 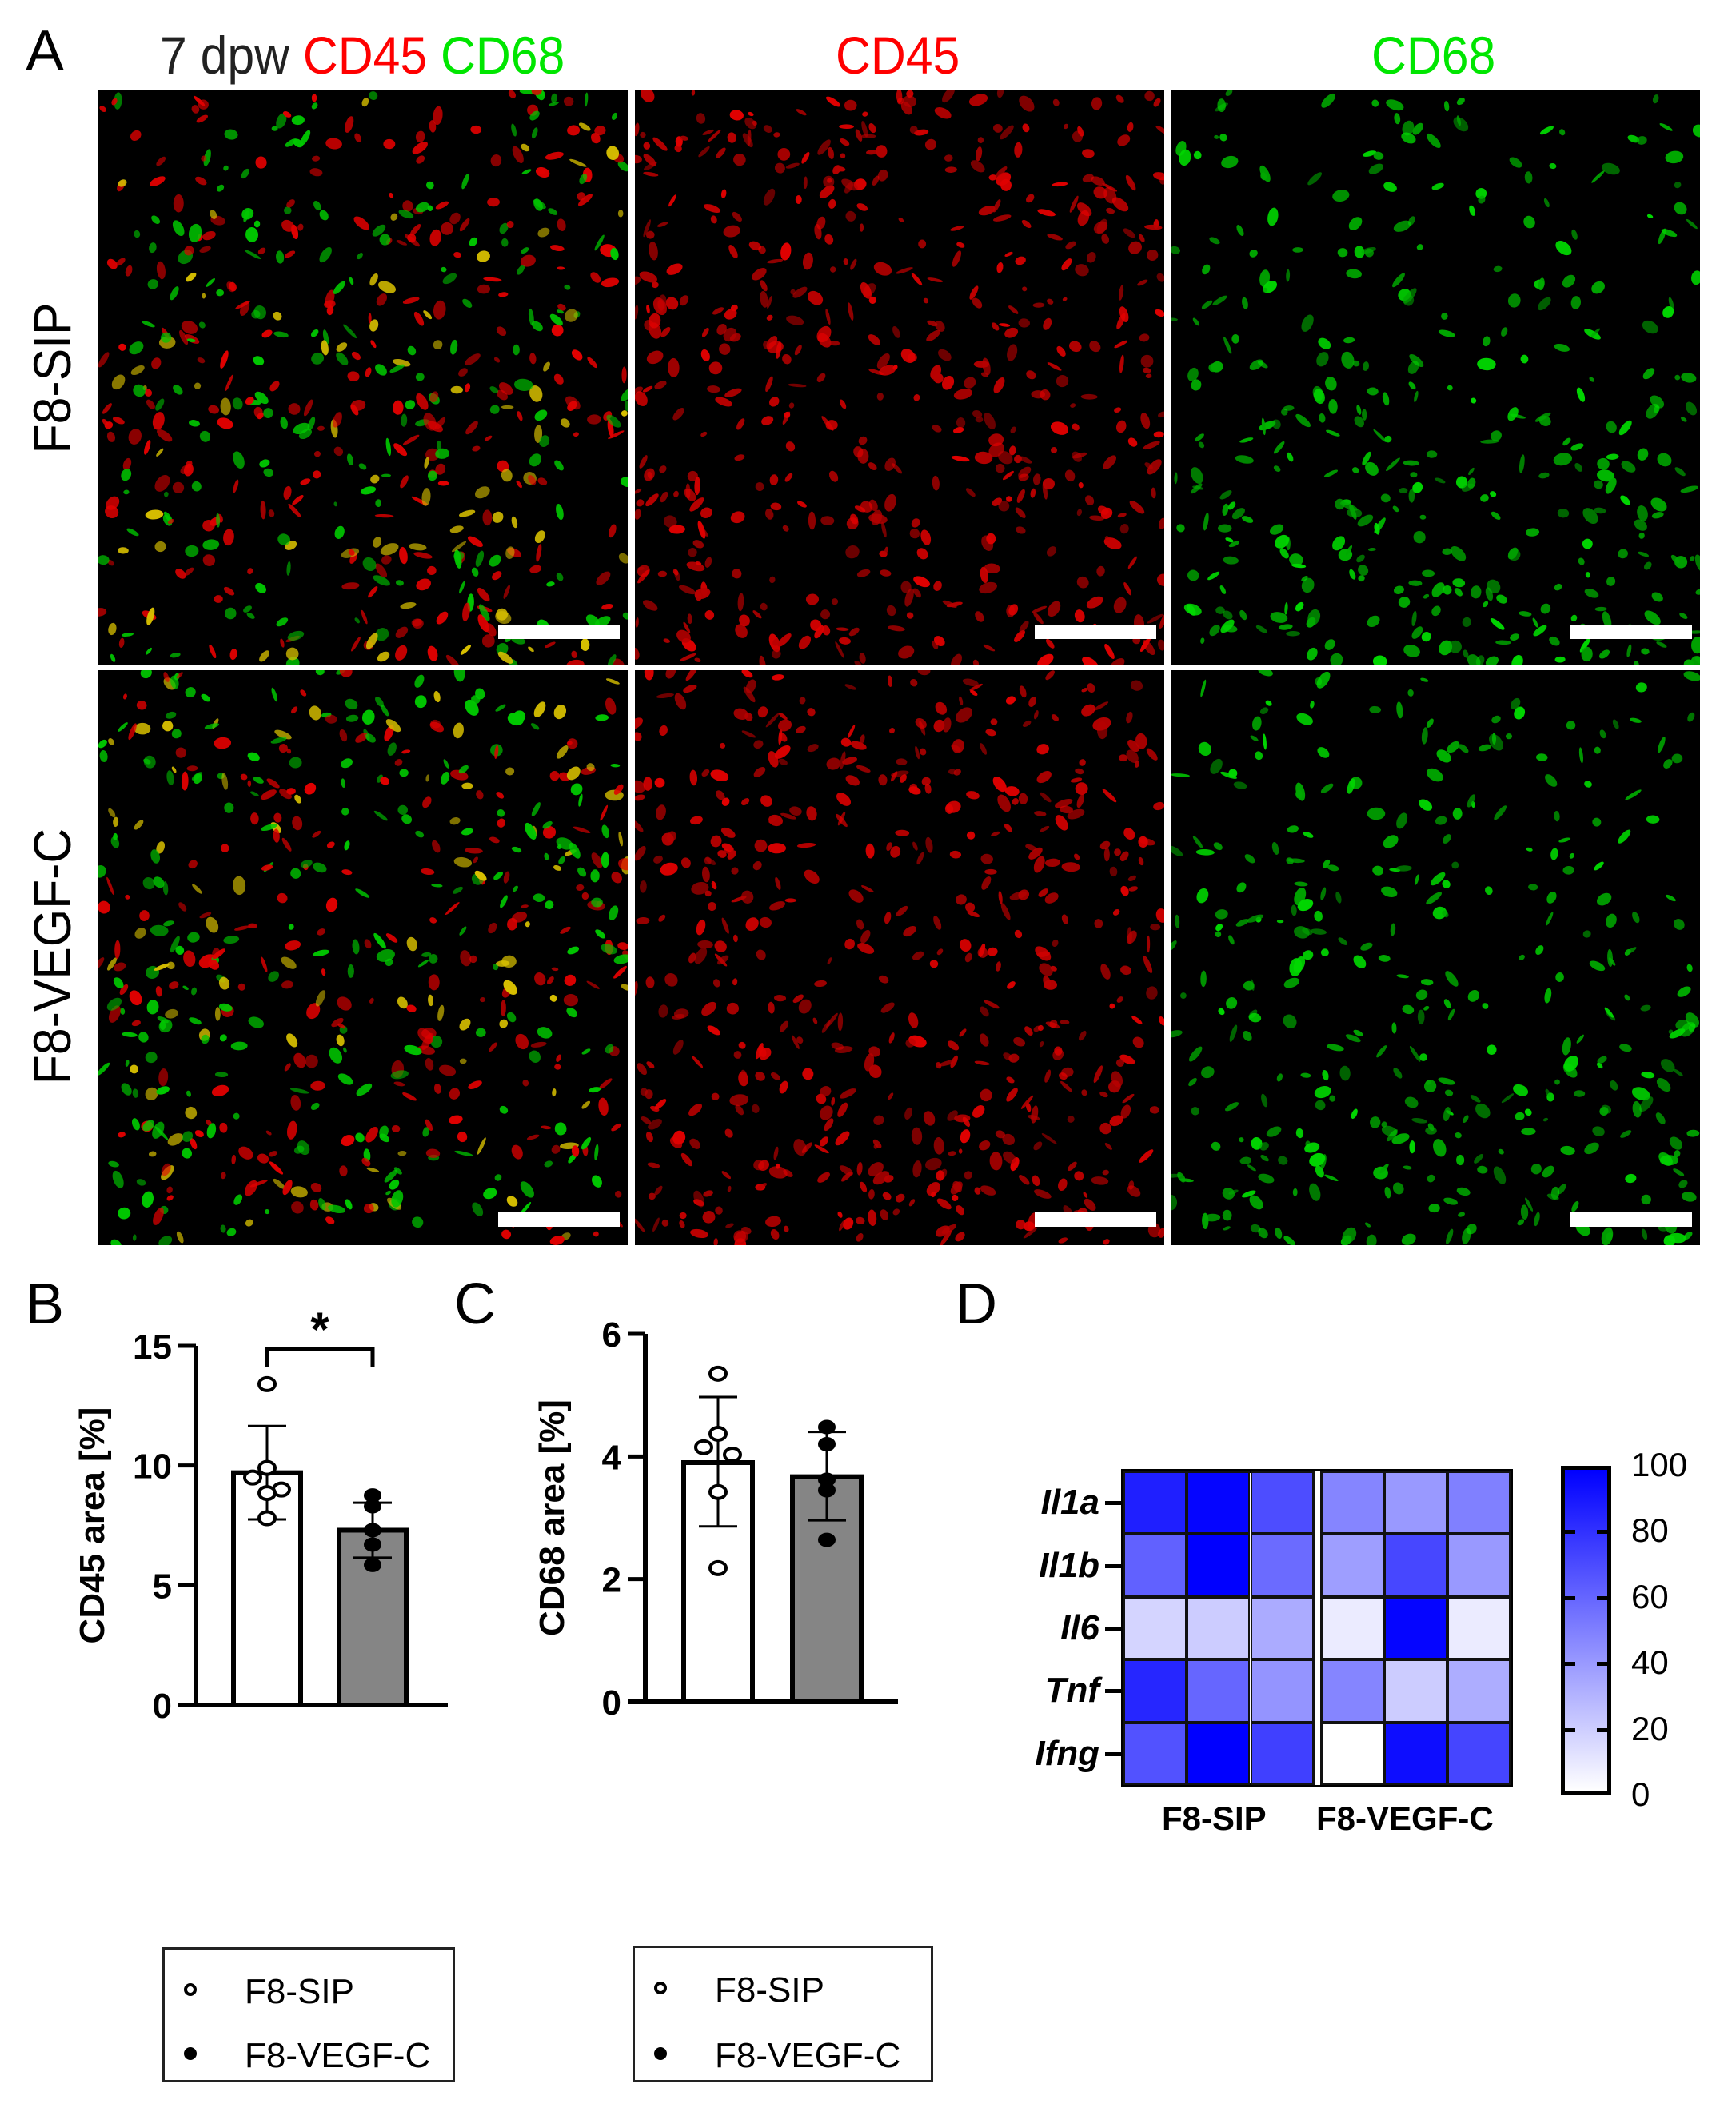 I want to click on legend-label: F8-SIP, so click(x=299, y=1991).